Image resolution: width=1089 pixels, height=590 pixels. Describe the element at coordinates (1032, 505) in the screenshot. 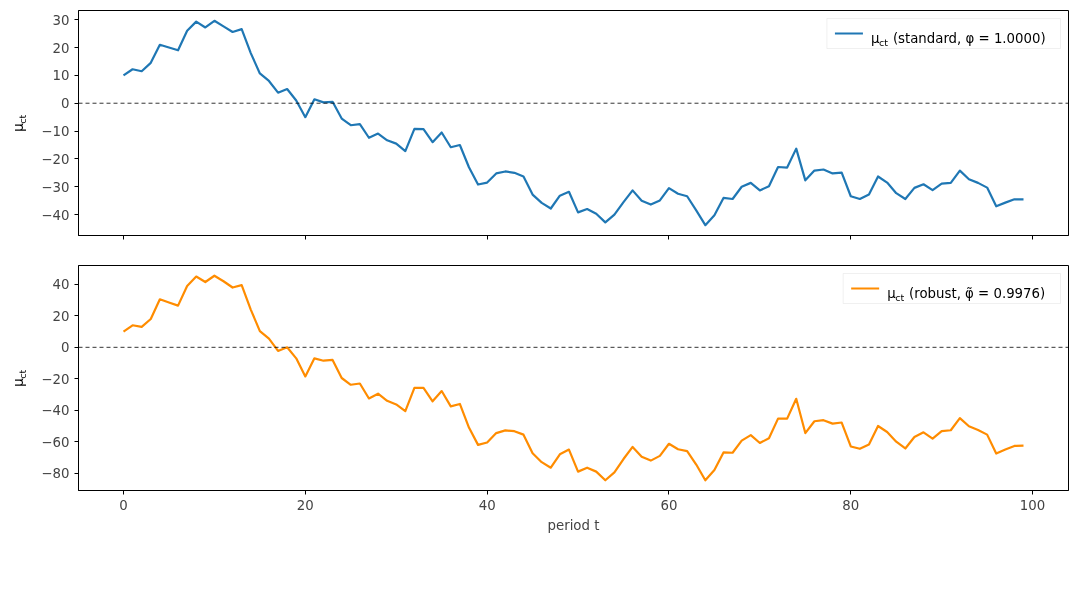

I see `x-tick-label: 100` at that location.